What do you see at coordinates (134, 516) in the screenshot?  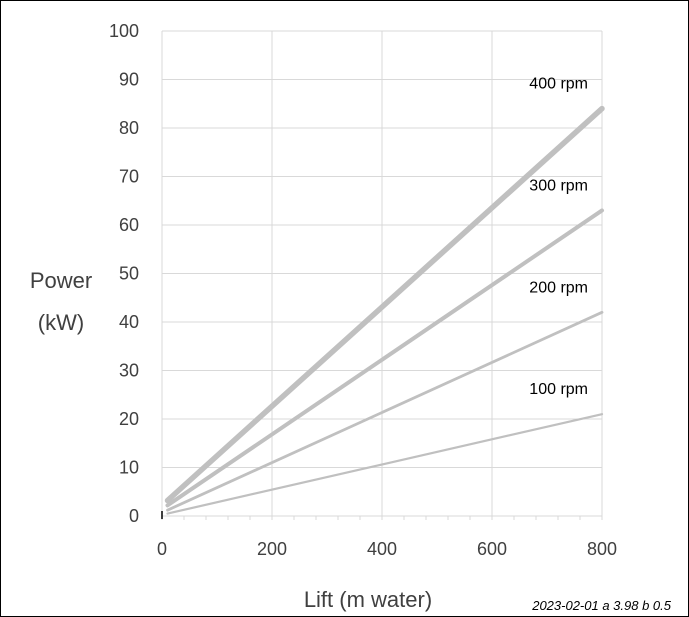 I see `y-tick-label: 0` at bounding box center [134, 516].